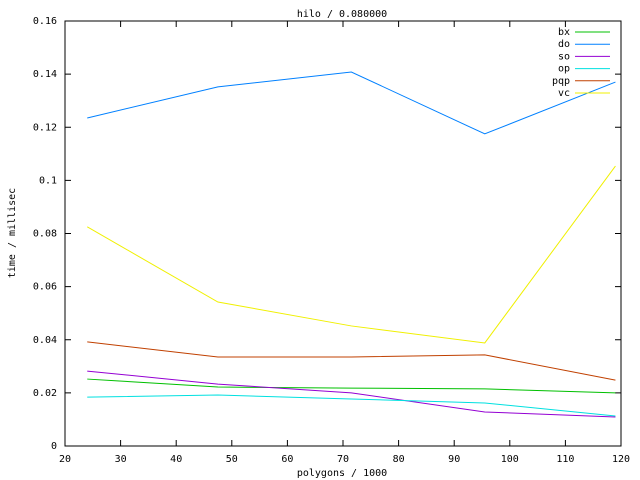 The width and height of the screenshot is (640, 480). Describe the element at coordinates (561, 81) in the screenshot. I see `legend-label: pqp` at that location.